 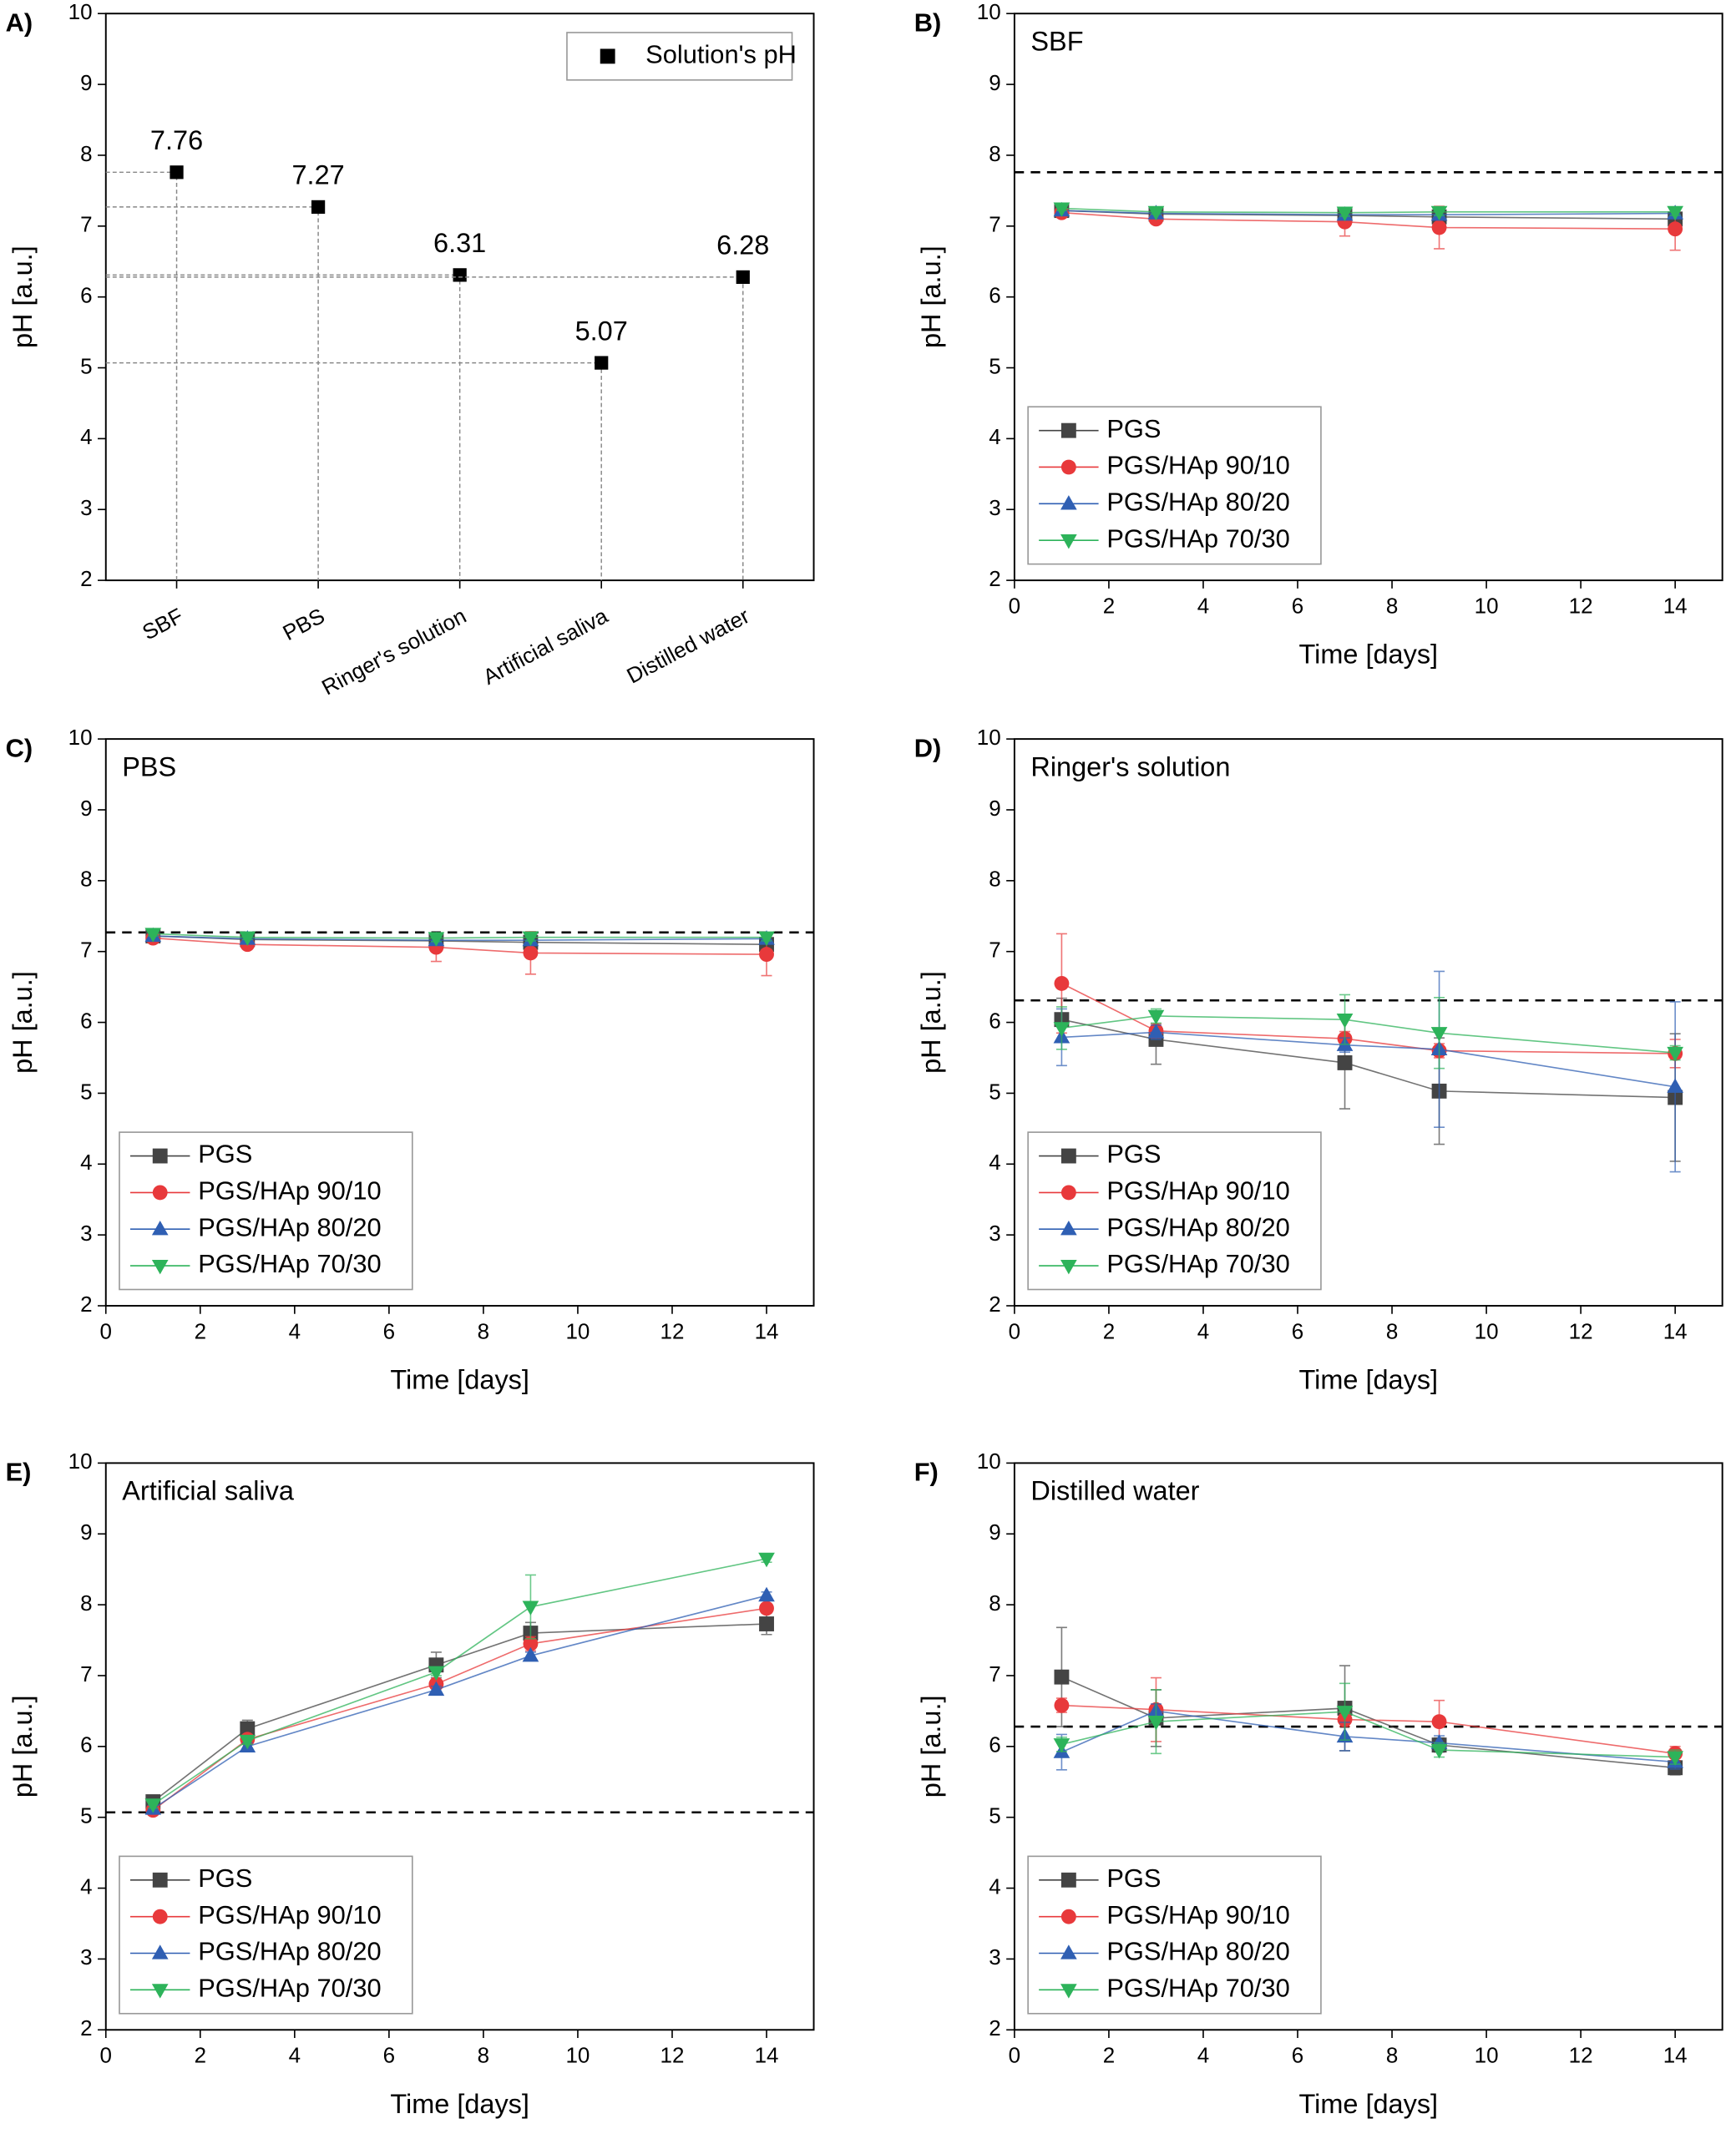 I want to click on panel-label: E), so click(x=19, y=1472).